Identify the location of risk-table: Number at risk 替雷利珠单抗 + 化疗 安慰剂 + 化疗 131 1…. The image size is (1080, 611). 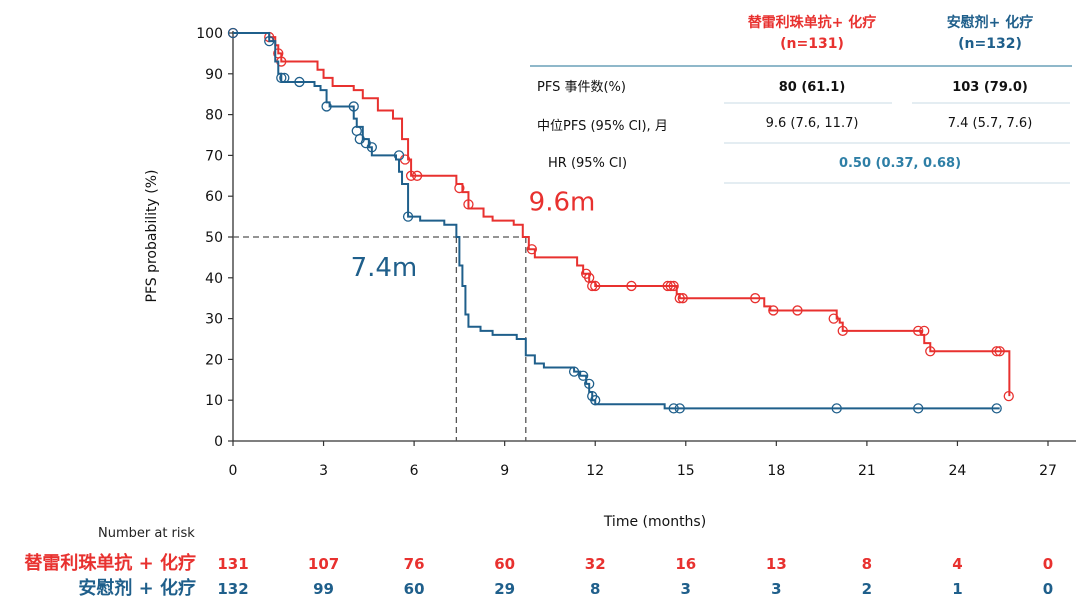
(538, 562).